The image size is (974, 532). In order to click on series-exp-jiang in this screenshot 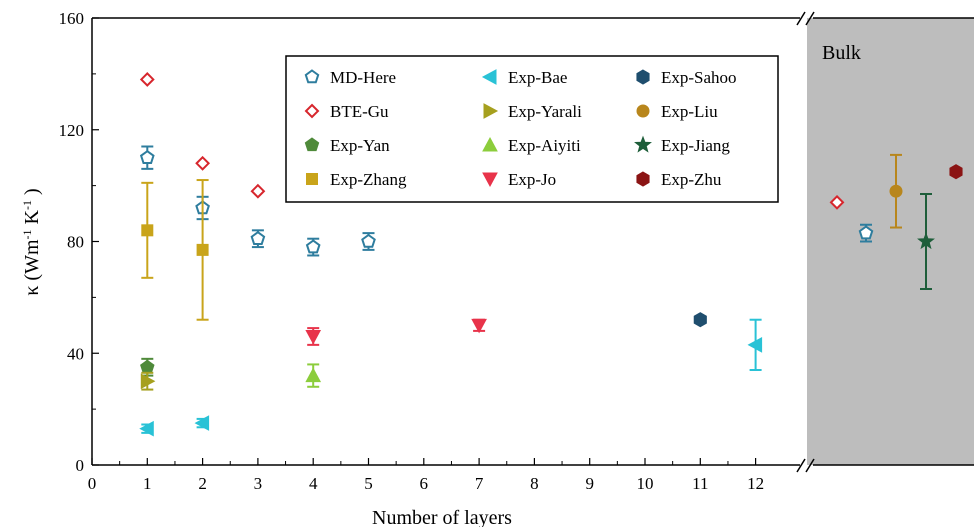, I will do `click(926, 241)`.